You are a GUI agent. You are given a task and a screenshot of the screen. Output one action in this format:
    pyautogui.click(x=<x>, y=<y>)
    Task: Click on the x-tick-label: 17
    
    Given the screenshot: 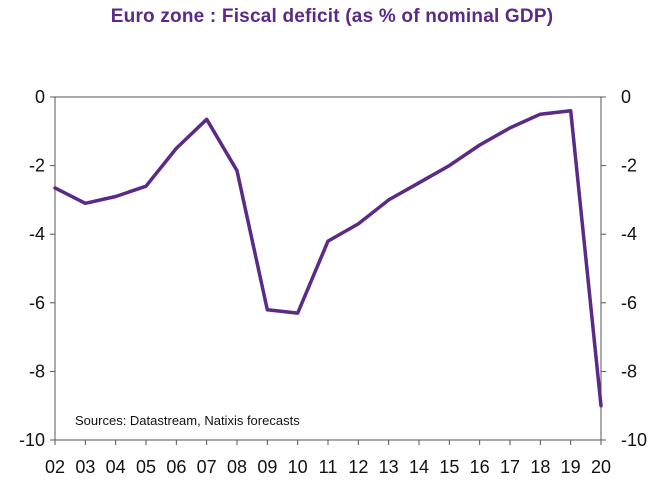 What is the action you would take?
    pyautogui.click(x=510, y=467)
    